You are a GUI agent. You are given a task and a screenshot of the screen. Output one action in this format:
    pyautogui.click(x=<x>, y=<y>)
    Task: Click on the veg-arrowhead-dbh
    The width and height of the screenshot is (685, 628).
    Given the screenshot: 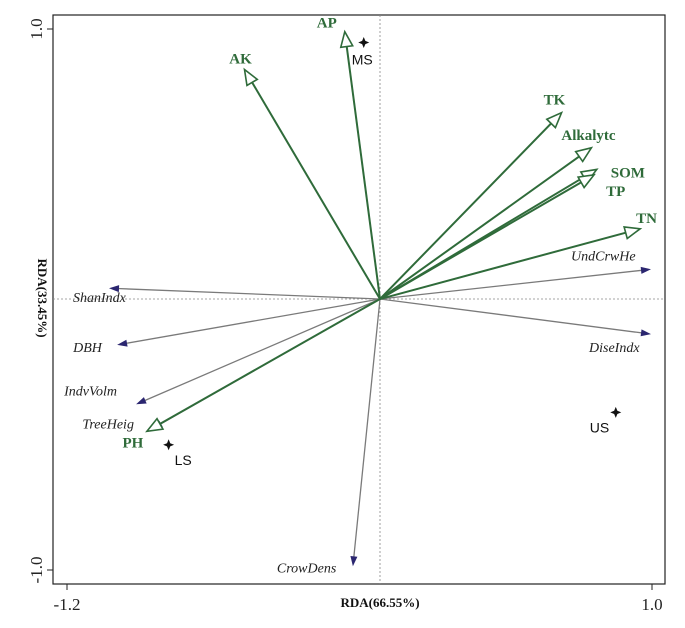 What is the action you would take?
    pyautogui.click(x=122, y=343)
    